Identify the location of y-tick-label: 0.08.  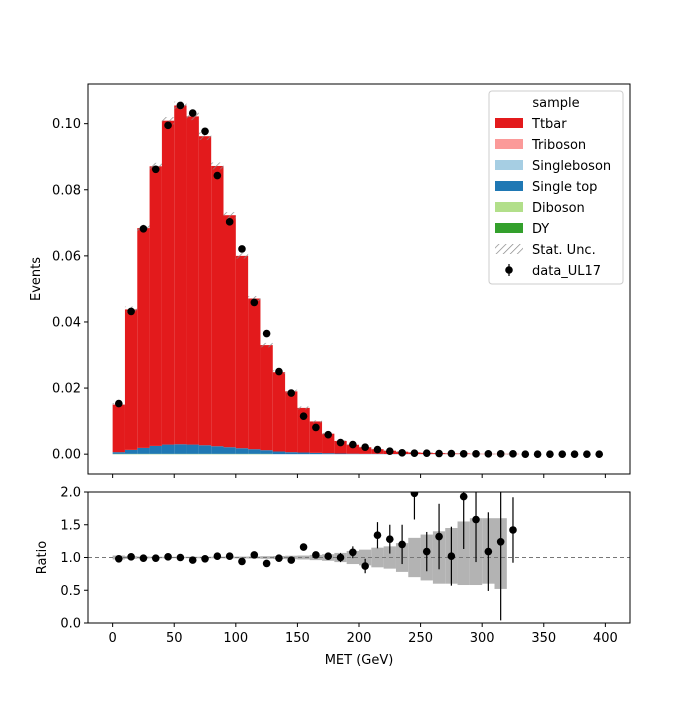
(66, 190).